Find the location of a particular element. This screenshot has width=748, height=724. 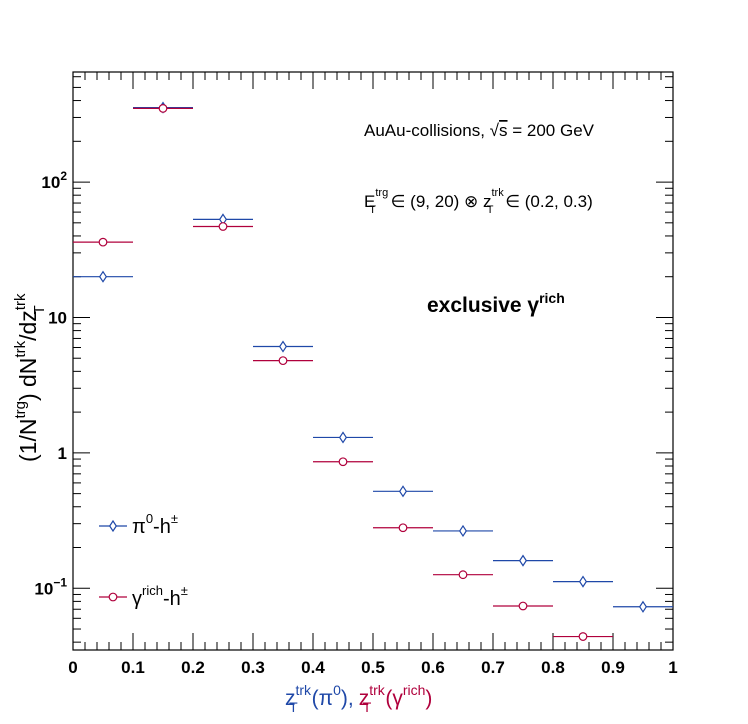

y-axis-title: (1/Ntrg) dNtrk/dztrk T is located at coordinates (30, 377).